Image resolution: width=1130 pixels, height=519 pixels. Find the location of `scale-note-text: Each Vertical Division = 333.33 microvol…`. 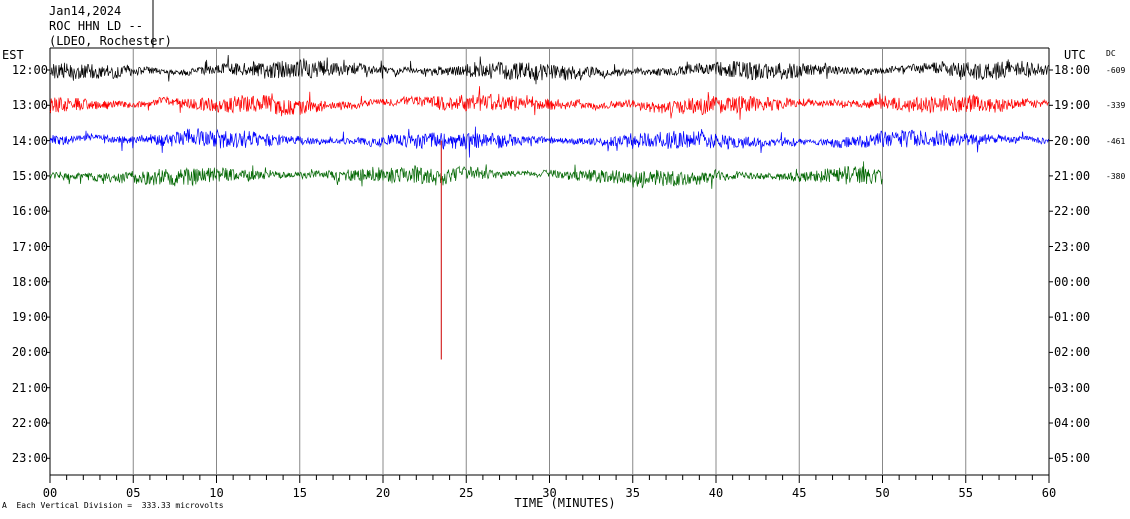

scale-note-text: Each Vertical Division = 333.33 microvol… is located at coordinates (120, 505).